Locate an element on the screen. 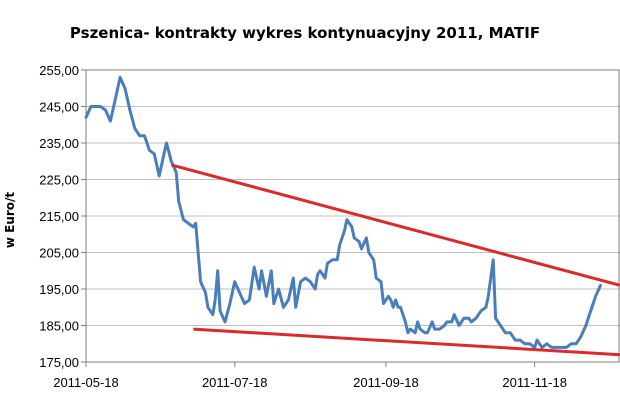 This screenshot has width=620, height=413. y-tick-label: 235,00 is located at coordinates (59, 143).